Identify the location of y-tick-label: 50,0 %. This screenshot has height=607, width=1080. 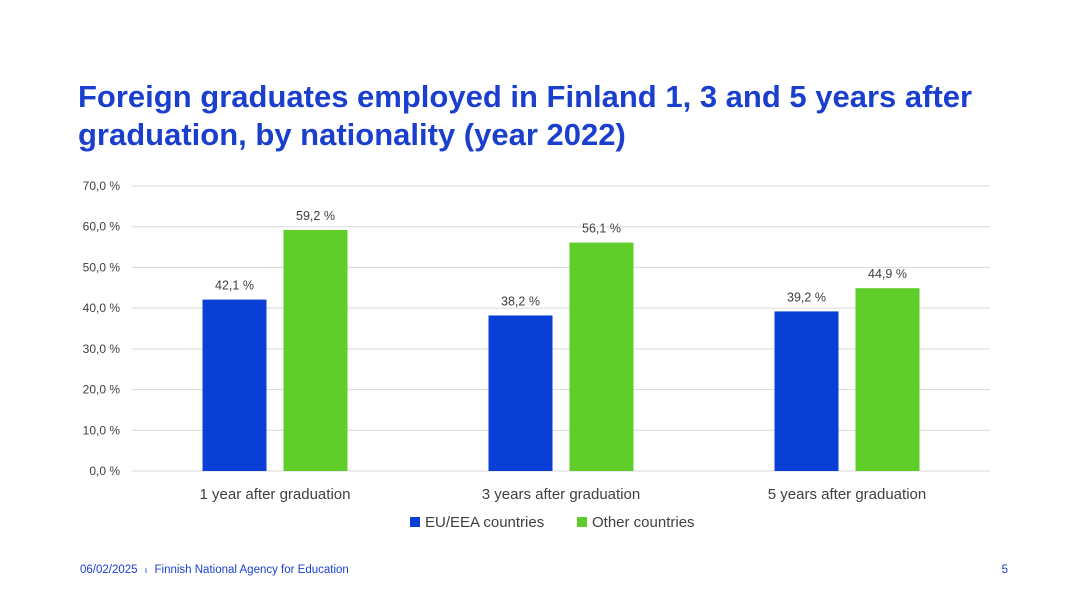
(102, 267).